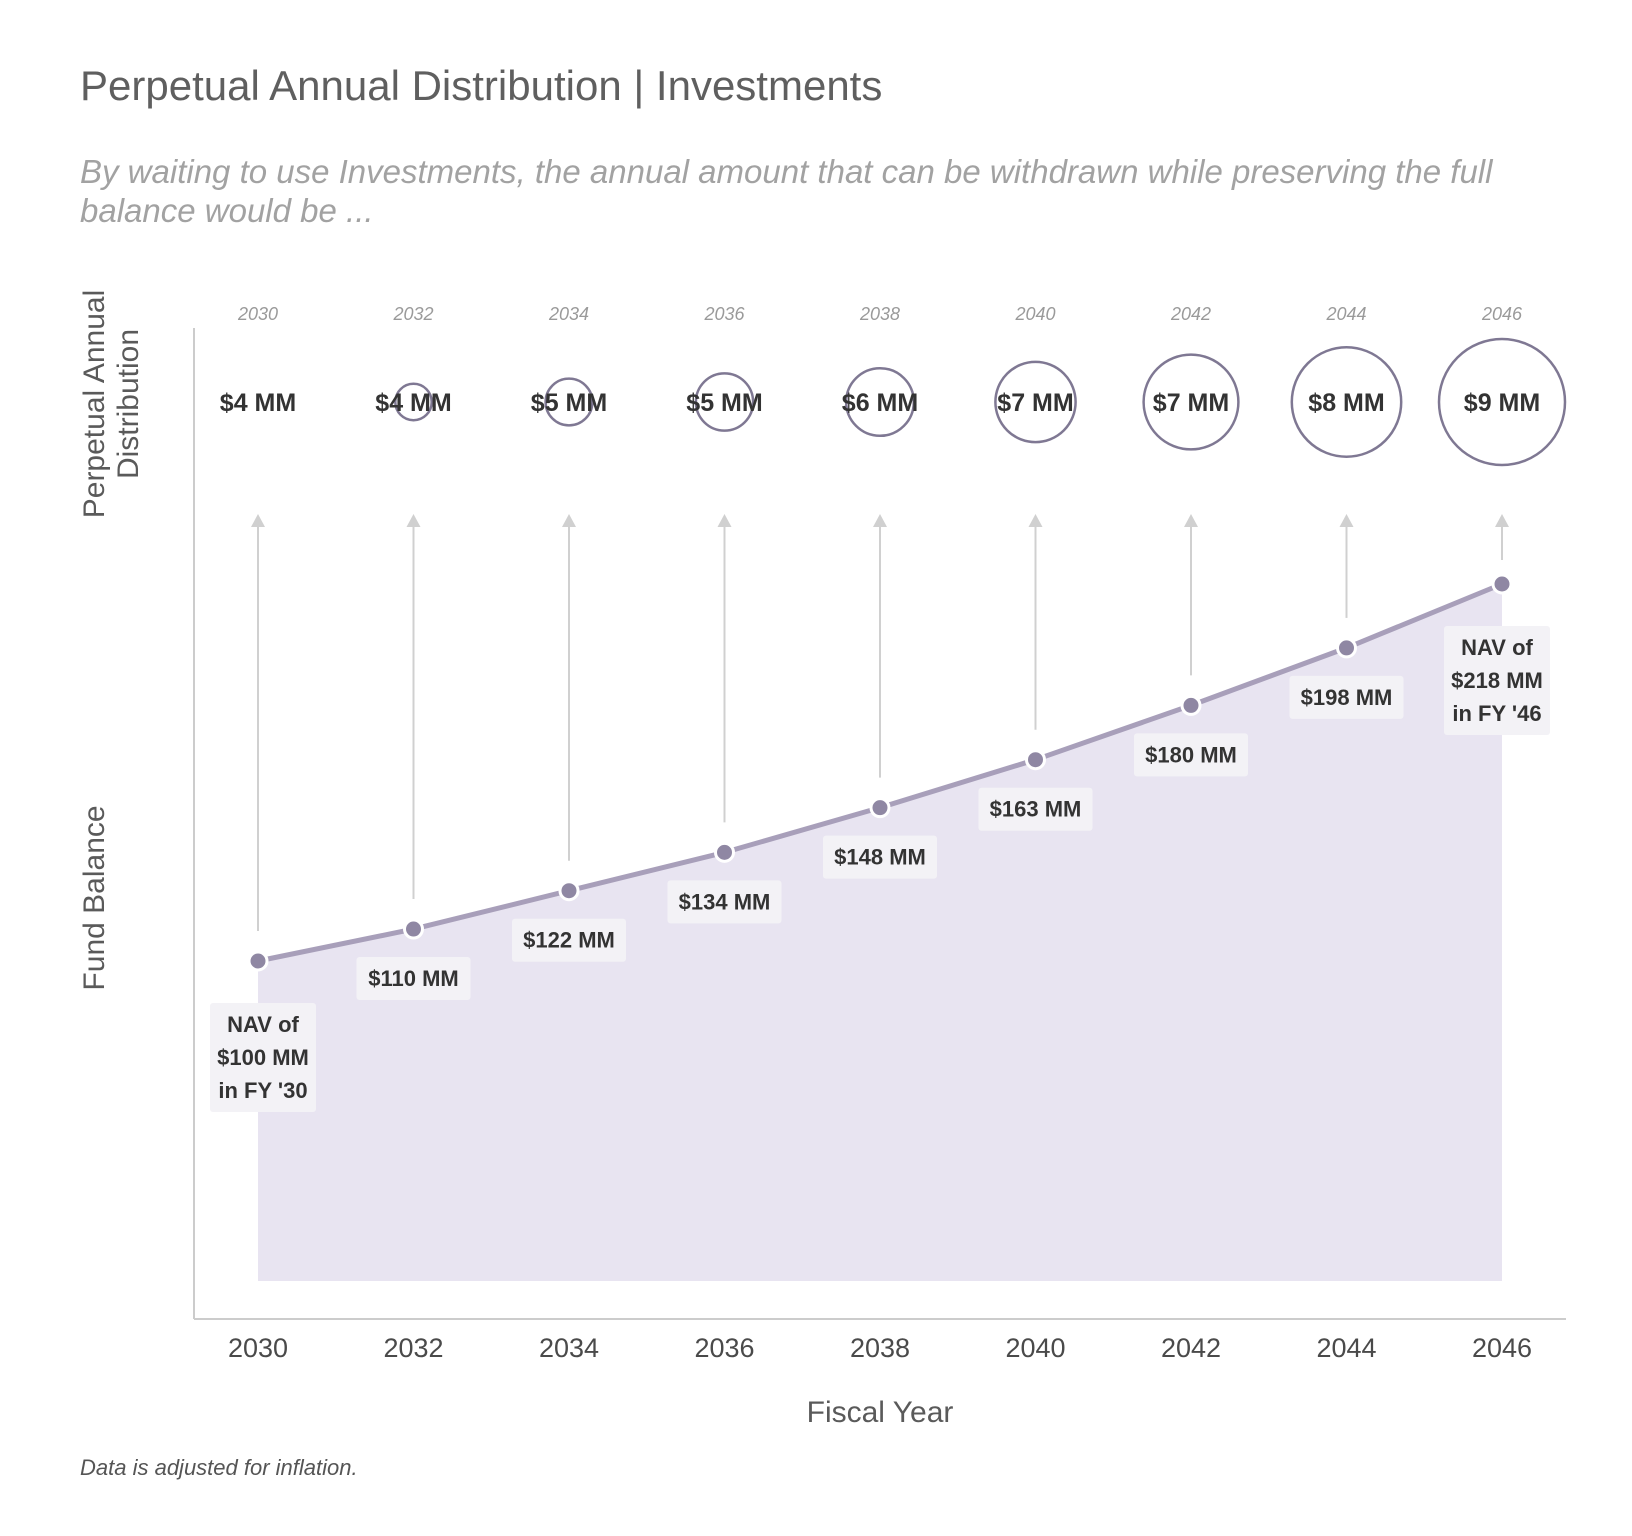 The image size is (1632, 1536). What do you see at coordinates (1191, 1348) in the screenshot?
I see `x-tick-label: 2042` at bounding box center [1191, 1348].